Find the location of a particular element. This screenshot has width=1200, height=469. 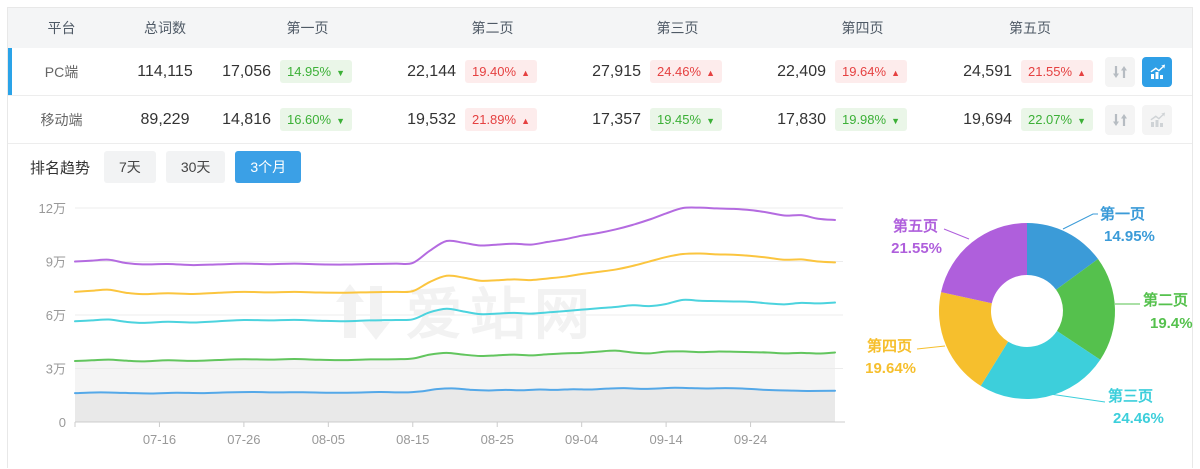

col-header-page3: 第三页 is located at coordinates (677, 28).